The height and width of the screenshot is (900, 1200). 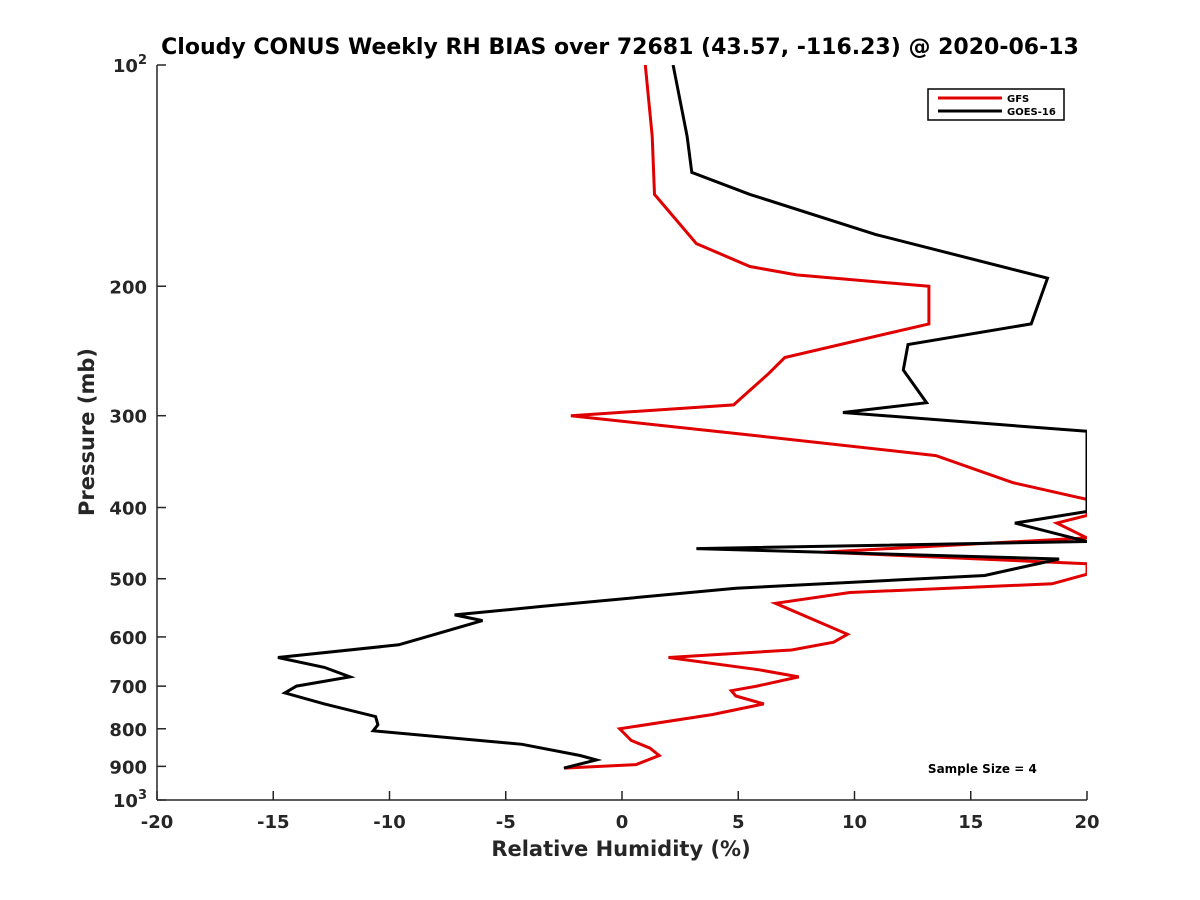 I want to click on y-tick-label: 500, so click(x=128, y=580).